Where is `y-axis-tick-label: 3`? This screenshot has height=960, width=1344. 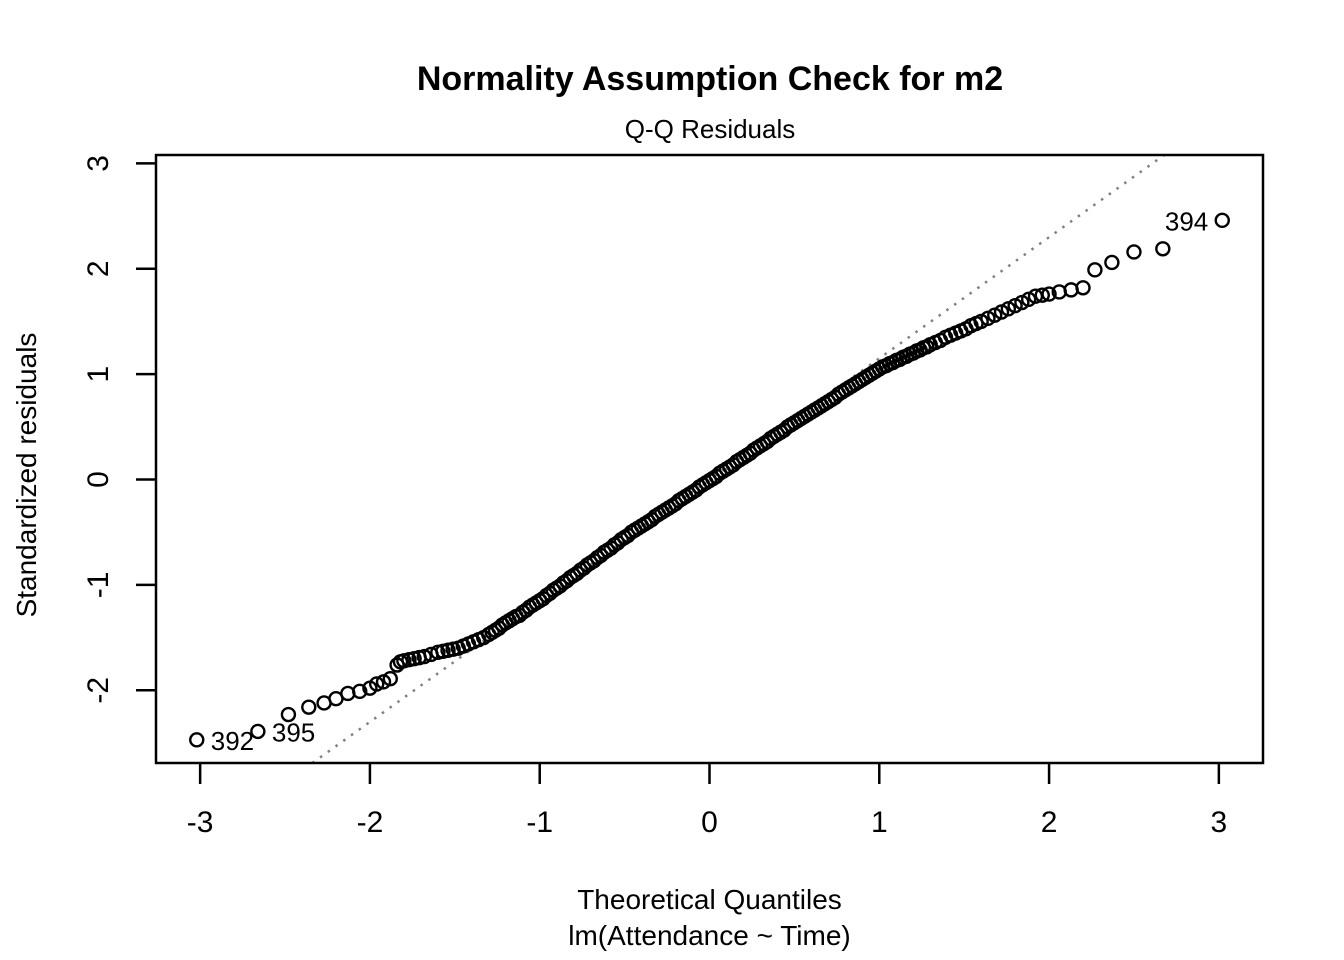 y-axis-tick-label: 3 is located at coordinates (98, 163).